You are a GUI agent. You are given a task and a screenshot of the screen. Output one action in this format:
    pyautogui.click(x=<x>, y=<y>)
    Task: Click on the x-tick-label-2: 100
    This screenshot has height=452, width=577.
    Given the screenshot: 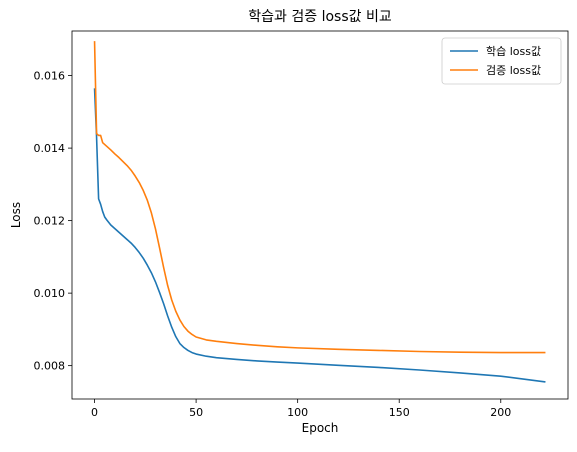 What is the action you would take?
    pyautogui.click(x=297, y=412)
    